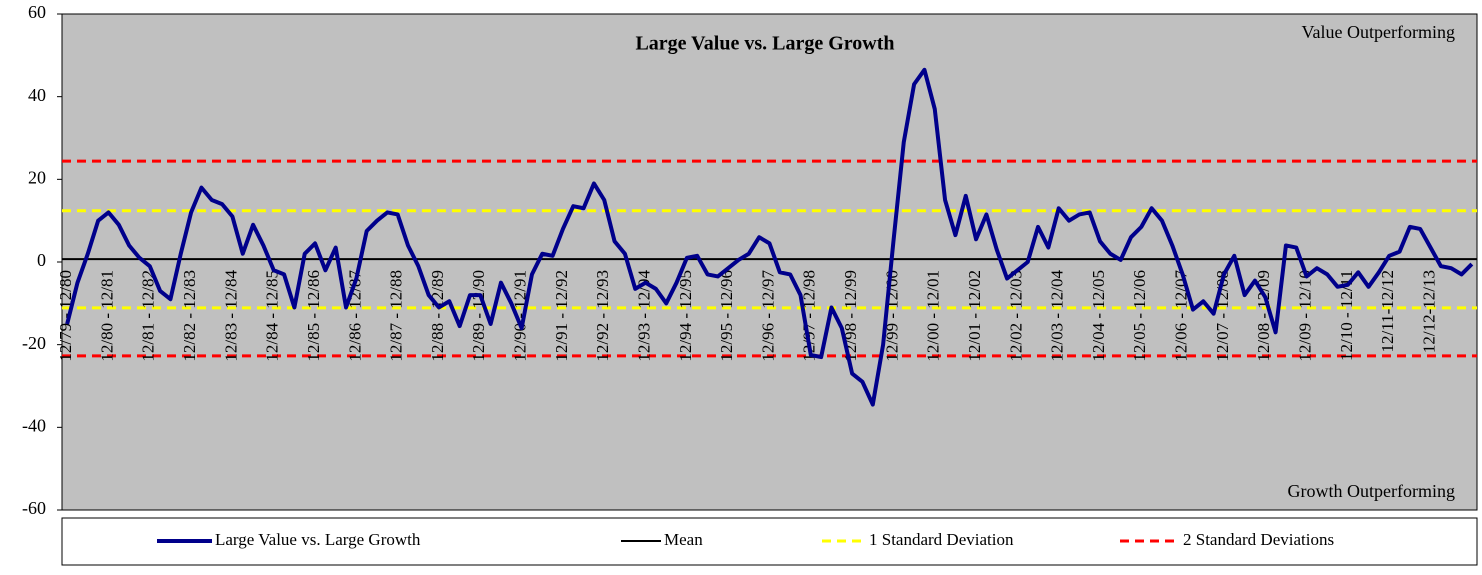 The image size is (1482, 575). What do you see at coordinates (65, 316) in the screenshot?
I see `x-tick-label: 12/79 - 12/80` at bounding box center [65, 316].